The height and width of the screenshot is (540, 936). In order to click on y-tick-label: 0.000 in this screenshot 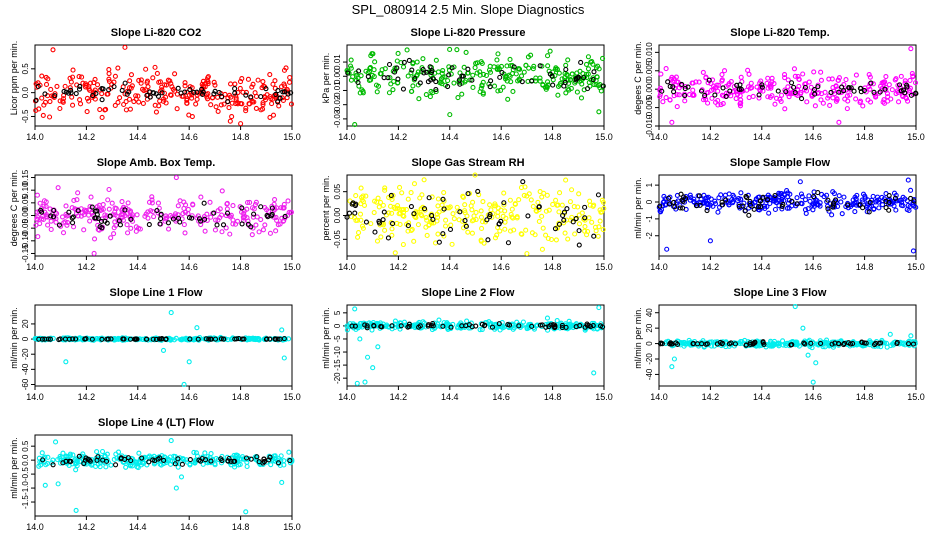, I will do `click(649, 89)`.